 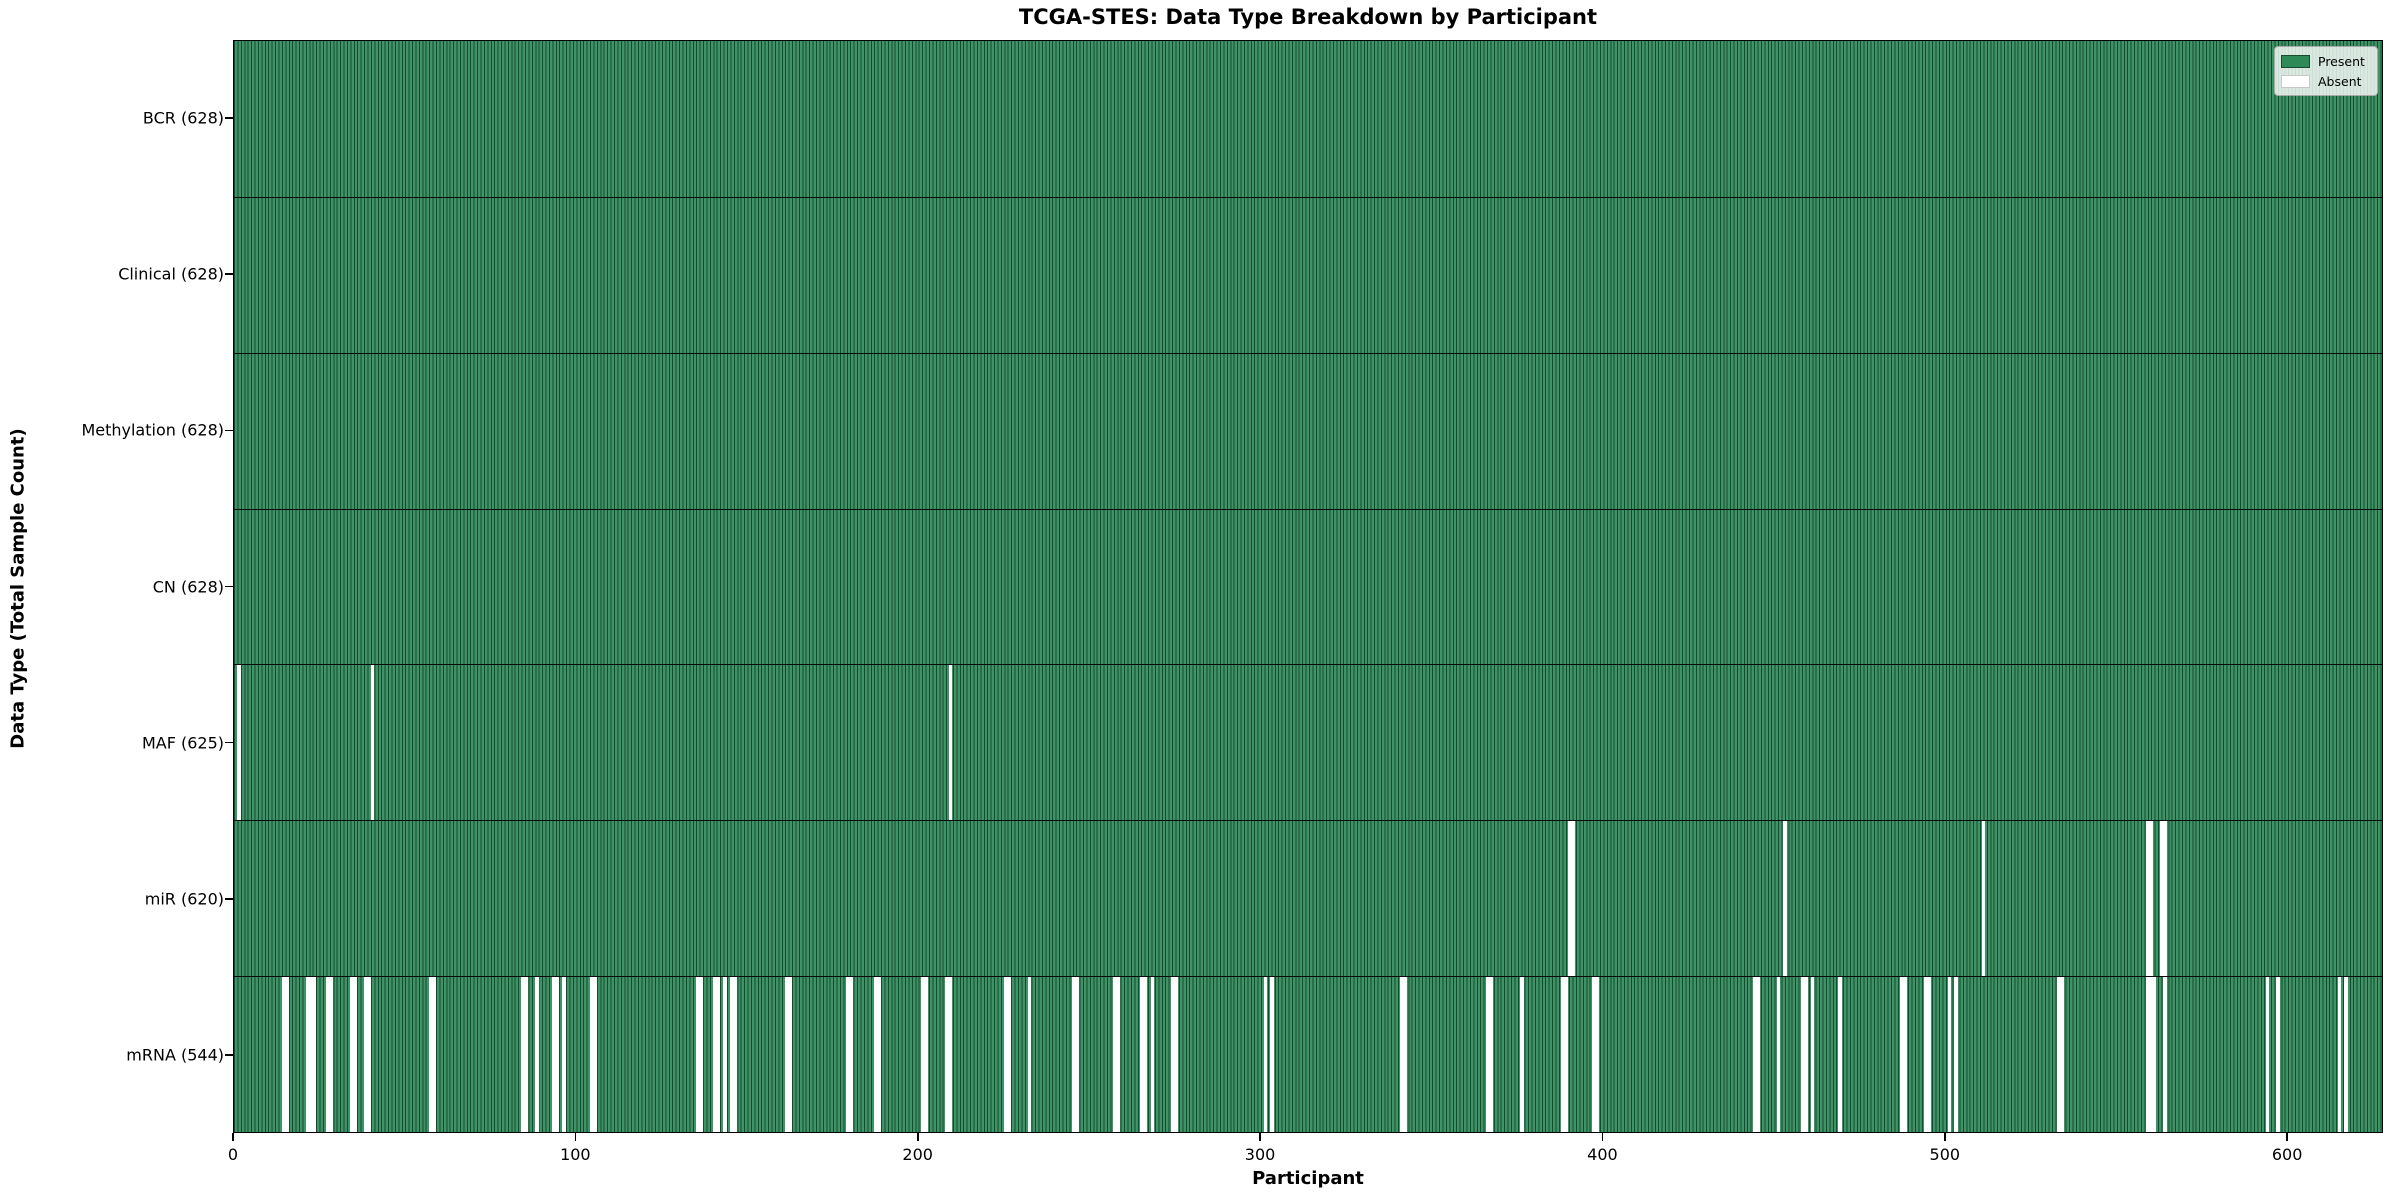 What do you see at coordinates (917, 1154) in the screenshot?
I see `xtick-label-200: 200` at bounding box center [917, 1154].